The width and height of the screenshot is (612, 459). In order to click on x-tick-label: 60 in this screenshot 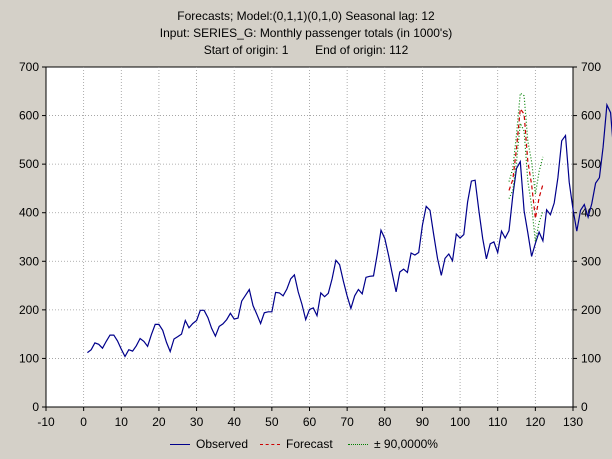, I will do `click(310, 422)`.